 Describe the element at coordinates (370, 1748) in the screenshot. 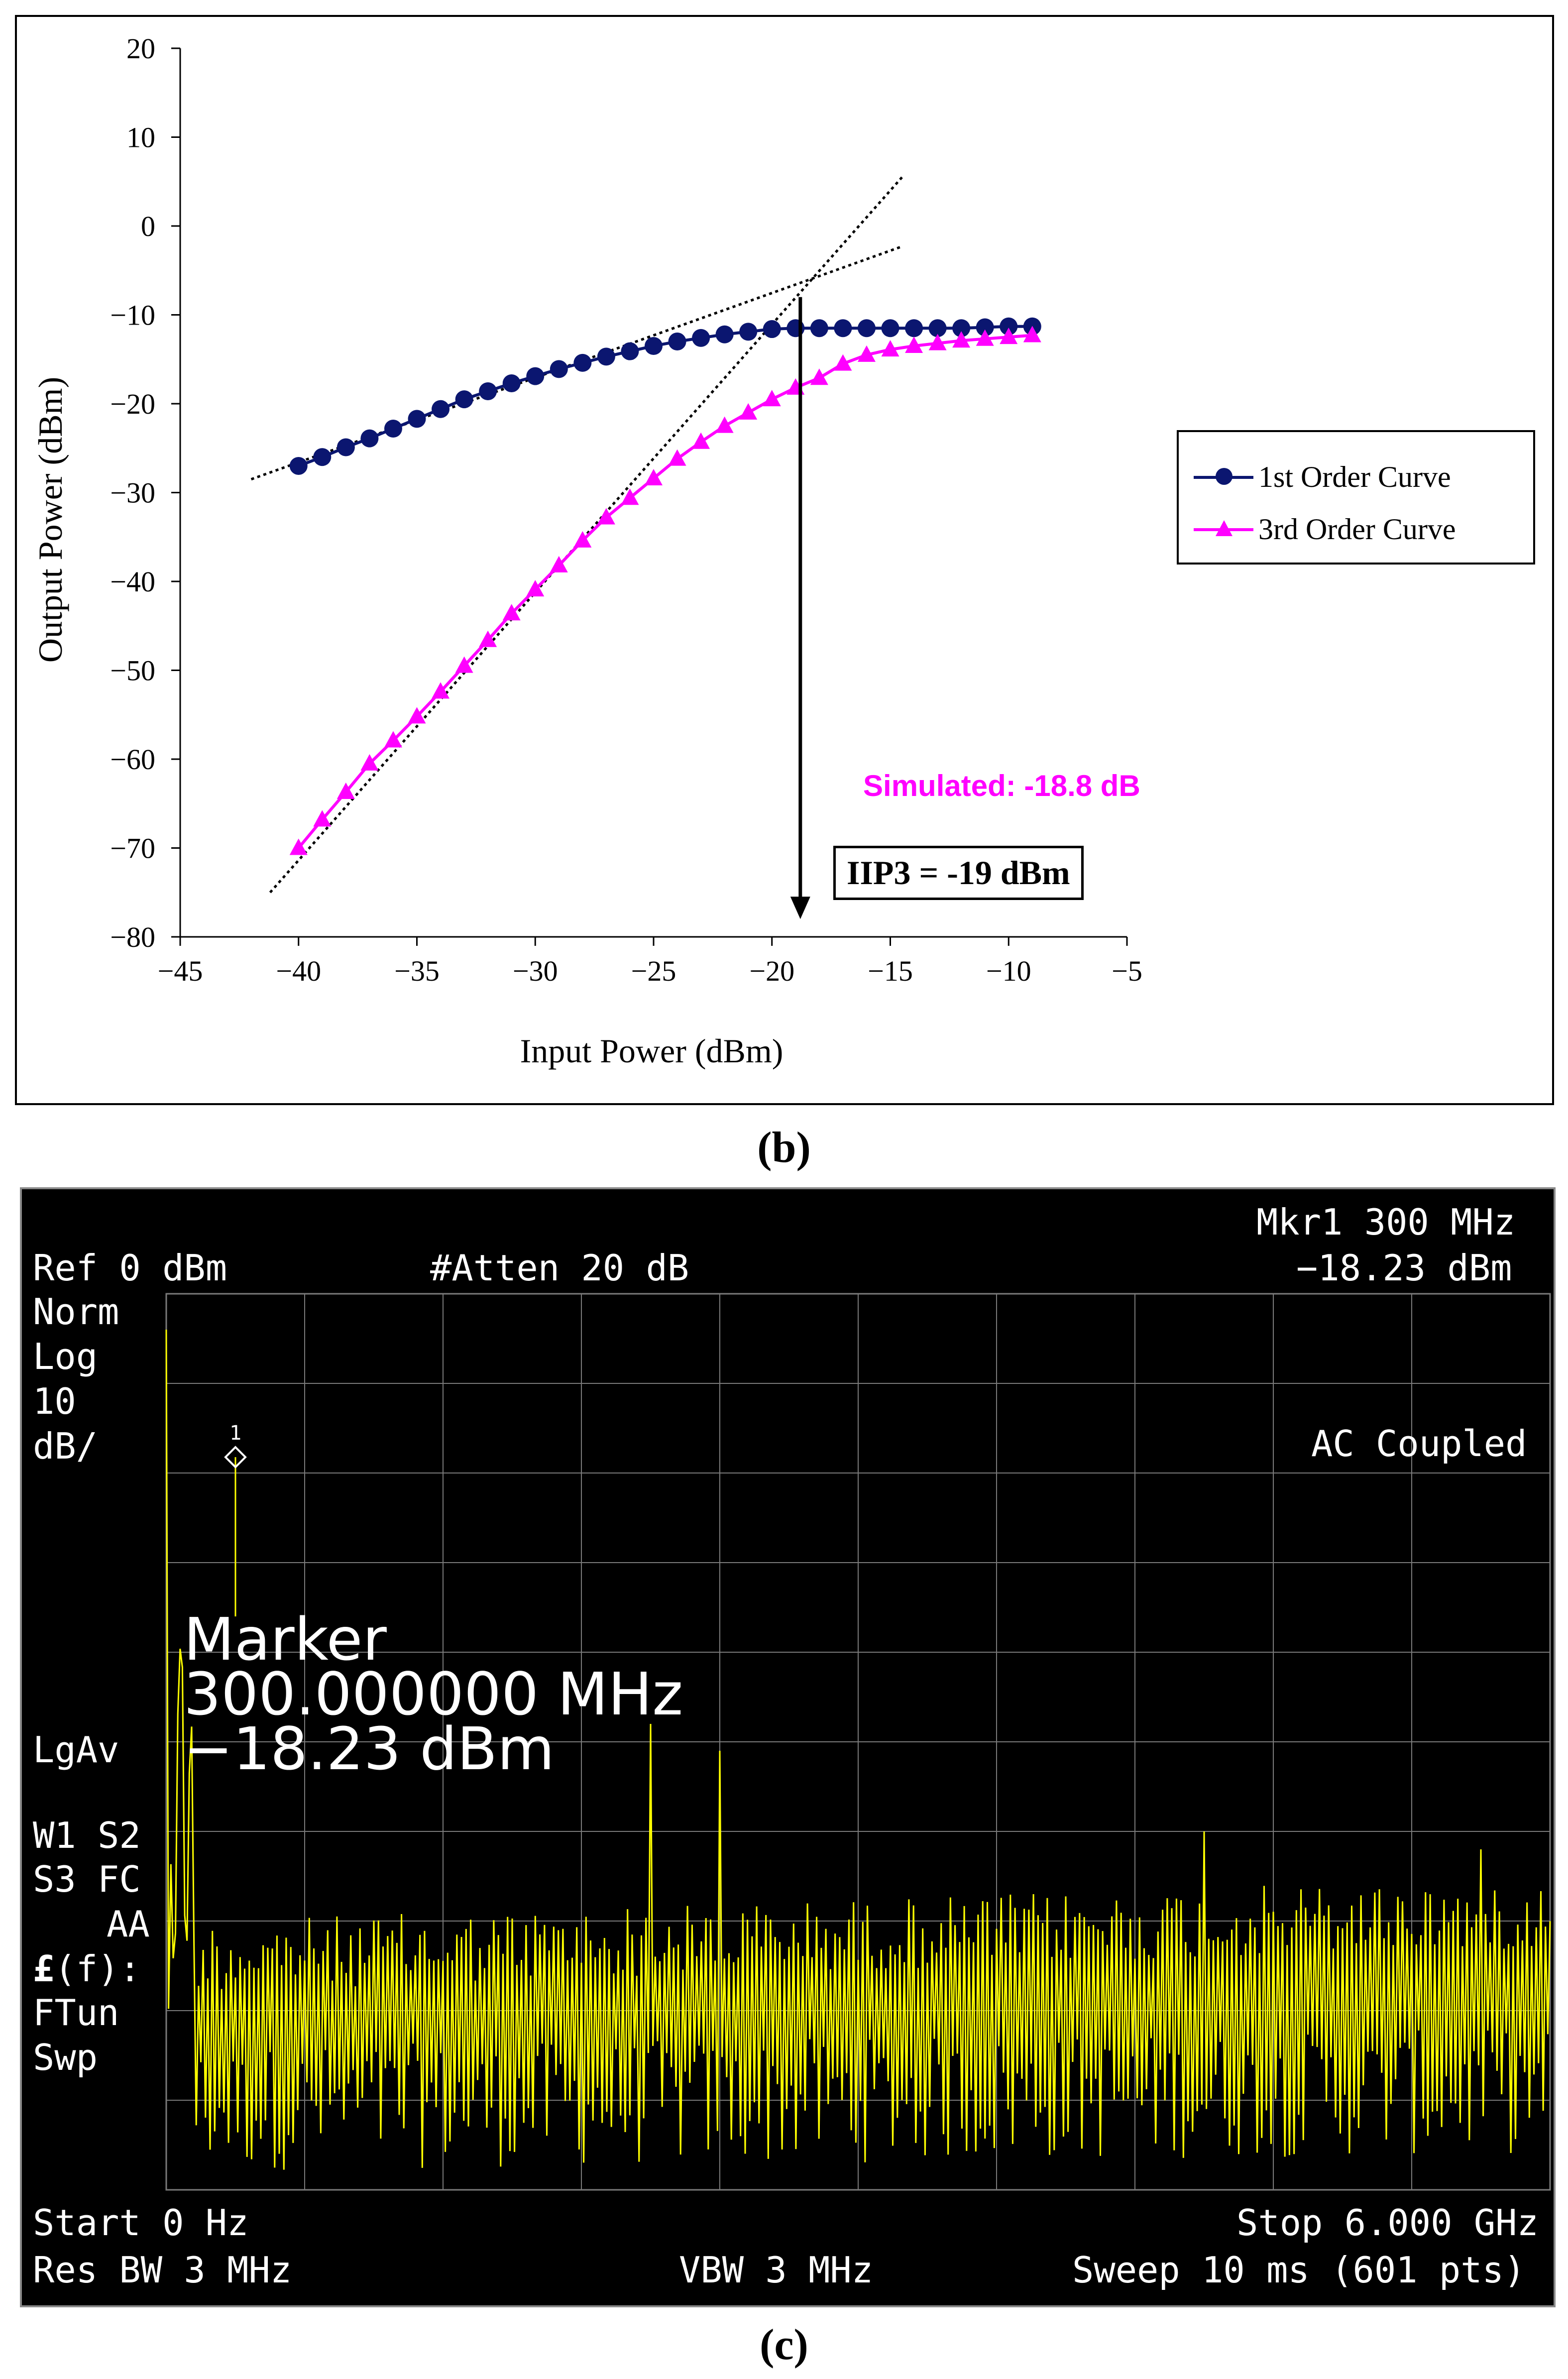

I see `marker-readout-level: −18.23 dBm` at that location.